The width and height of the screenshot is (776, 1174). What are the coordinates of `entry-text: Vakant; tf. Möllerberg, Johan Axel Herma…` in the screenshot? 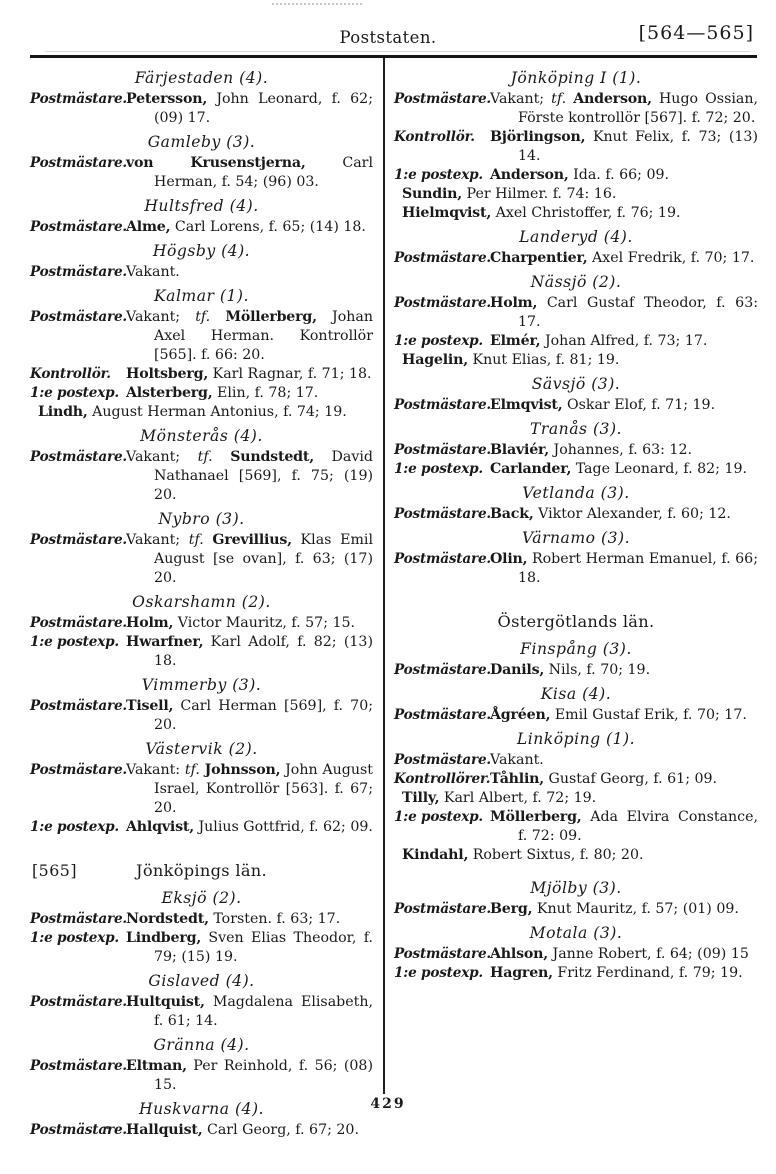 It's located at (249, 336).